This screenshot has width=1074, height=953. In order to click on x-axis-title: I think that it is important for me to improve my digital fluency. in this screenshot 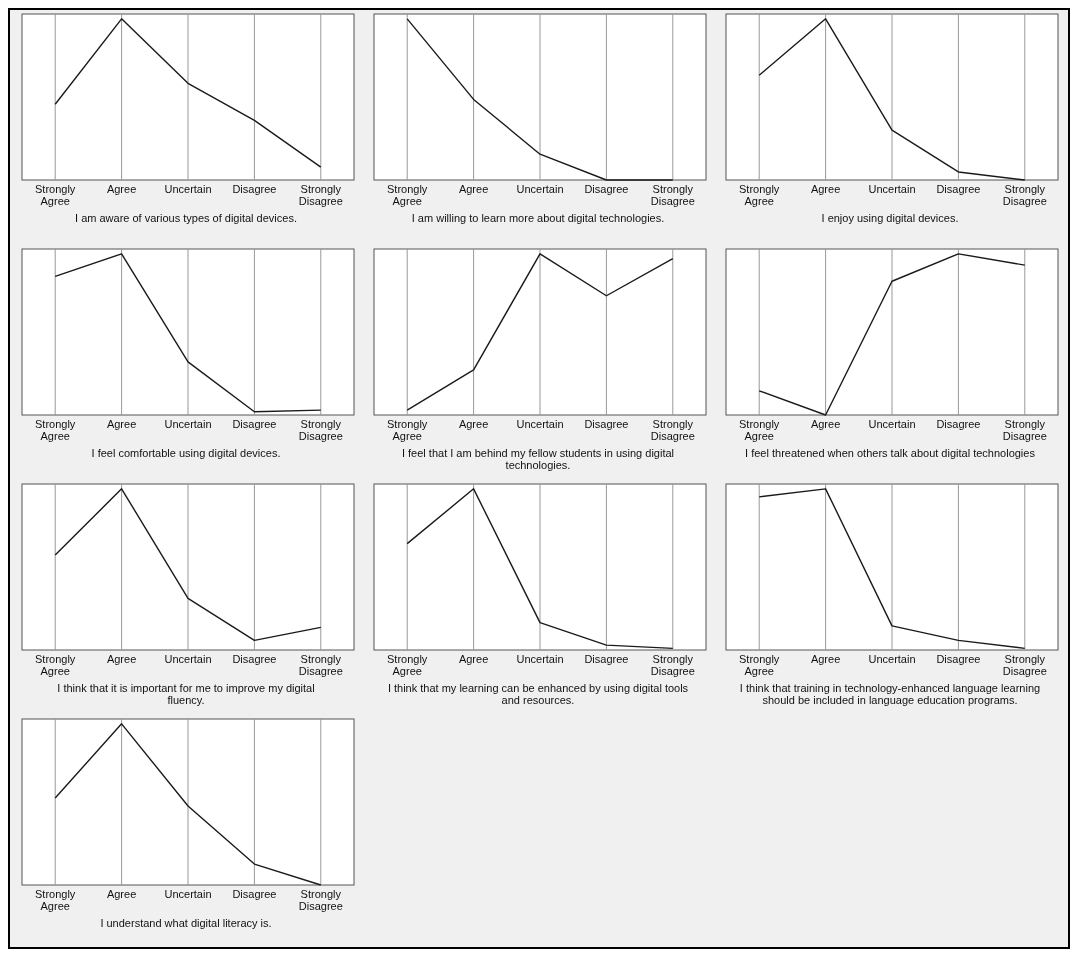, I will do `click(186, 694)`.